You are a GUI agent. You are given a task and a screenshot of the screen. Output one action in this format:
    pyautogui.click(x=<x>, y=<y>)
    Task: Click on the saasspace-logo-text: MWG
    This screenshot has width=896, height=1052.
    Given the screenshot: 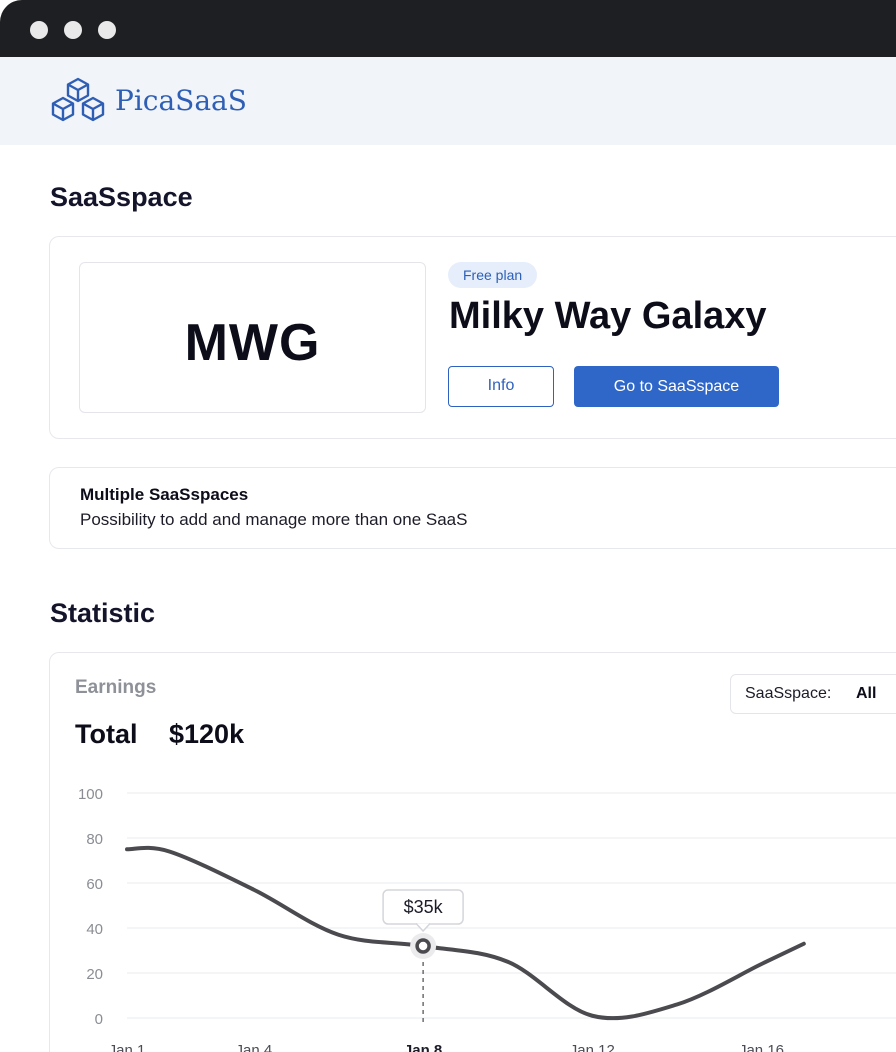 What is the action you would take?
    pyautogui.click(x=252, y=343)
    